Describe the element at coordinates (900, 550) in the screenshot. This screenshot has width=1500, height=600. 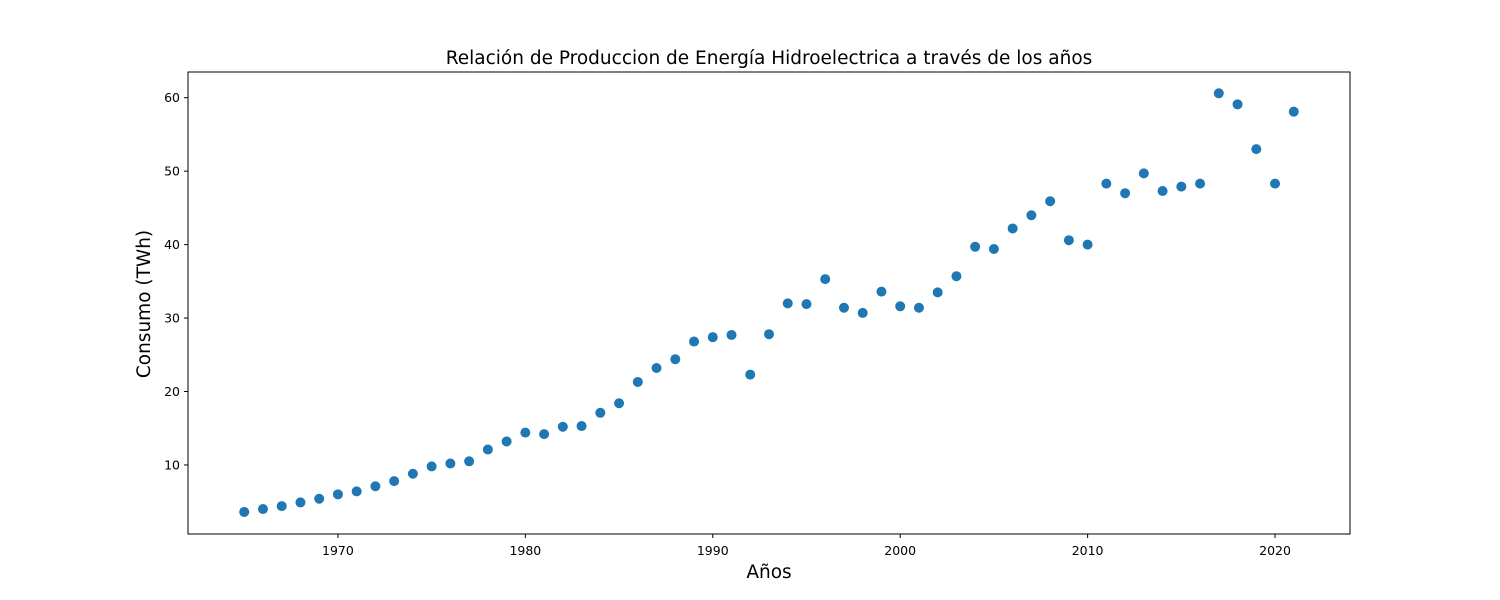
I see `x-tick-label: 2000` at that location.